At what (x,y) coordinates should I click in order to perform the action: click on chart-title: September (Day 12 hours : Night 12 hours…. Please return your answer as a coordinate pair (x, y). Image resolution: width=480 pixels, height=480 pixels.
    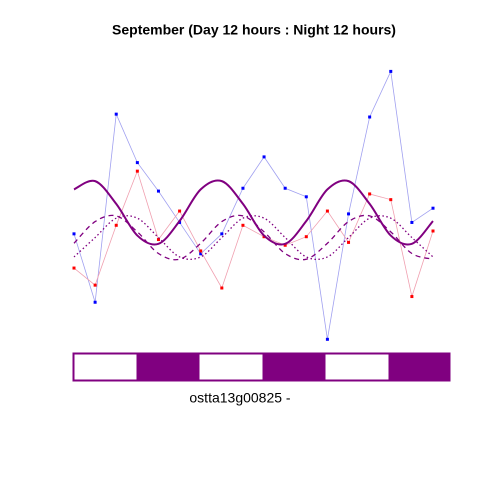
    Looking at the image, I should click on (254, 30).